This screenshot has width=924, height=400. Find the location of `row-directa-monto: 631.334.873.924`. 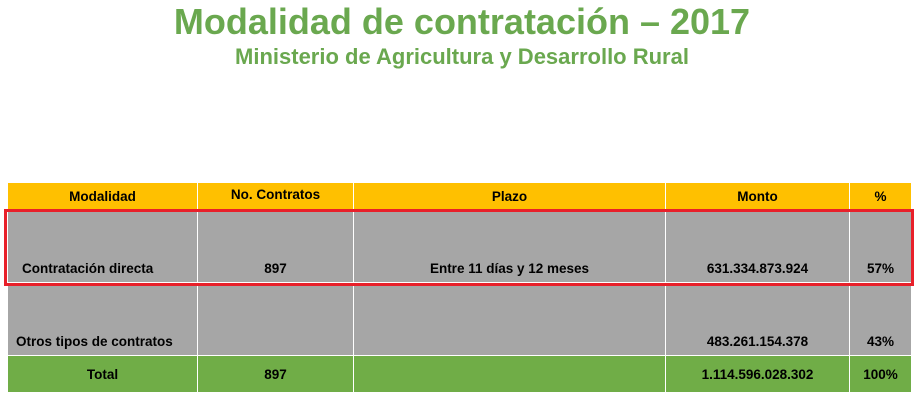

row-directa-monto: 631.334.873.924 is located at coordinates (758, 246).